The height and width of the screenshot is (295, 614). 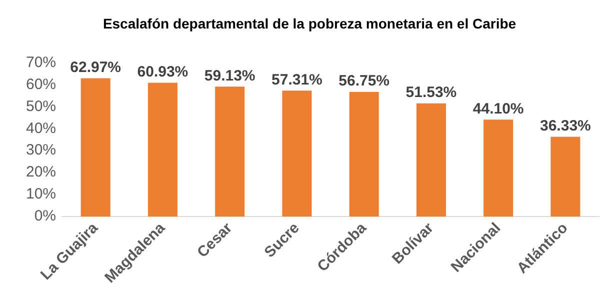 I want to click on data-label: 56.75%, so click(x=364, y=81).